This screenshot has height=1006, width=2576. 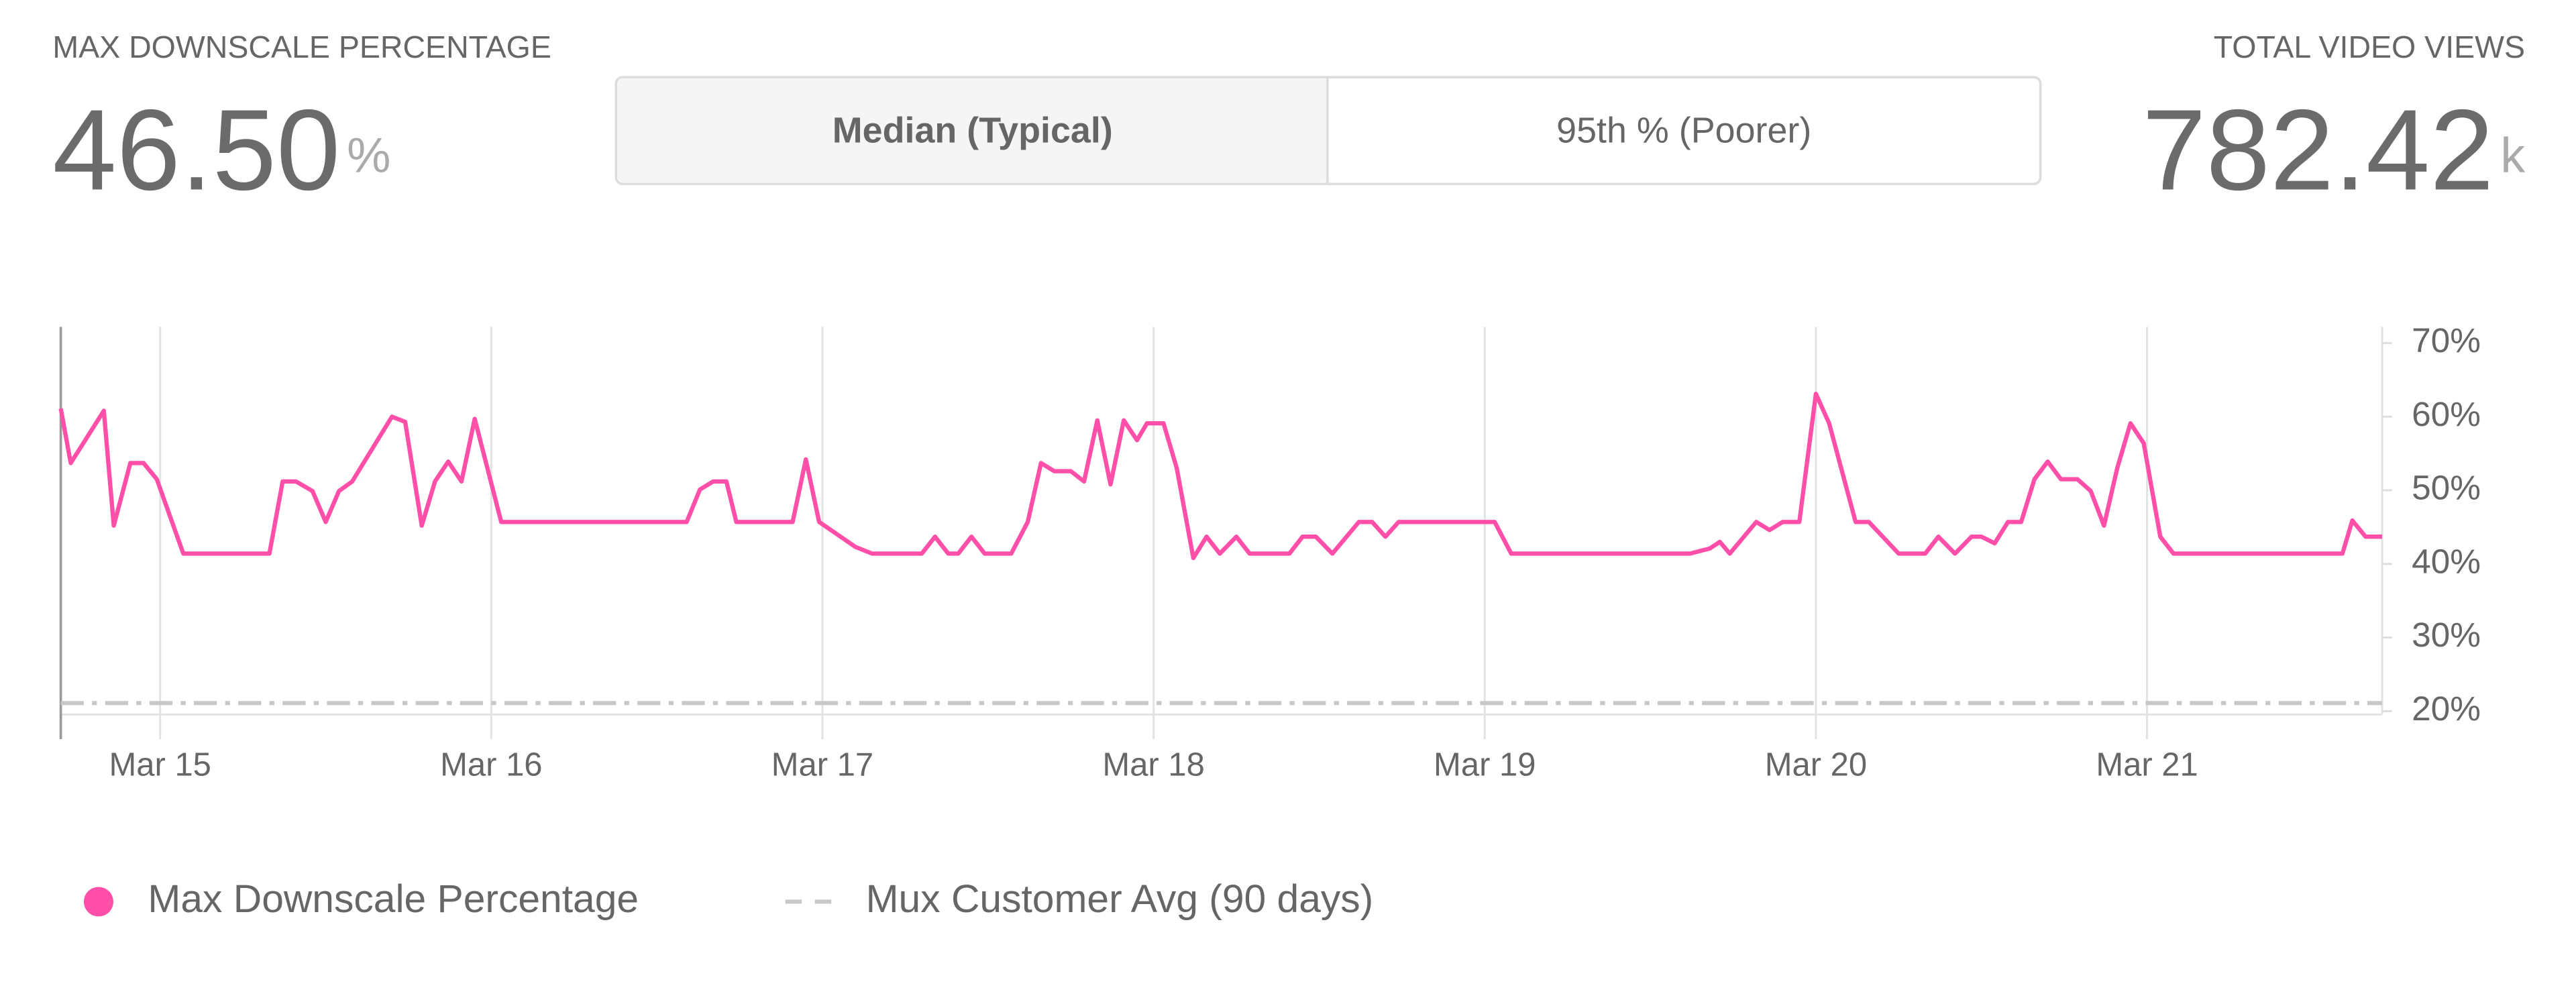 I want to click on legend-label: Mux Customer Avg (90 days), so click(x=1120, y=899).